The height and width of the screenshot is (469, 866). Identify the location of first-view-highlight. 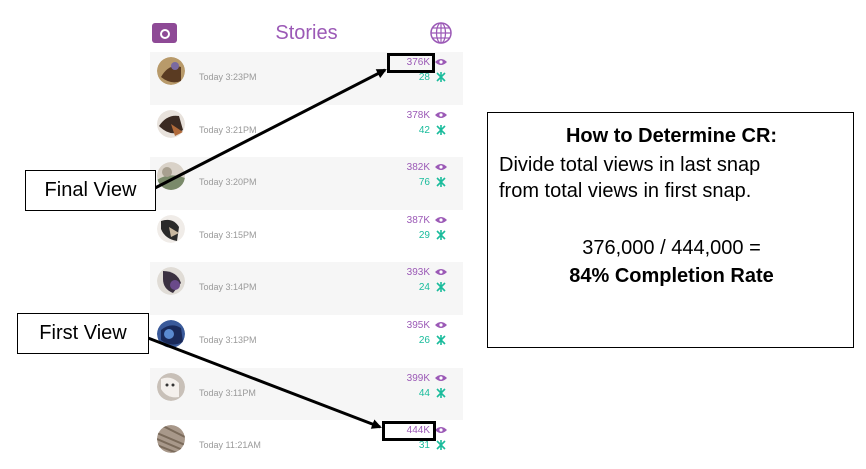
(409, 431).